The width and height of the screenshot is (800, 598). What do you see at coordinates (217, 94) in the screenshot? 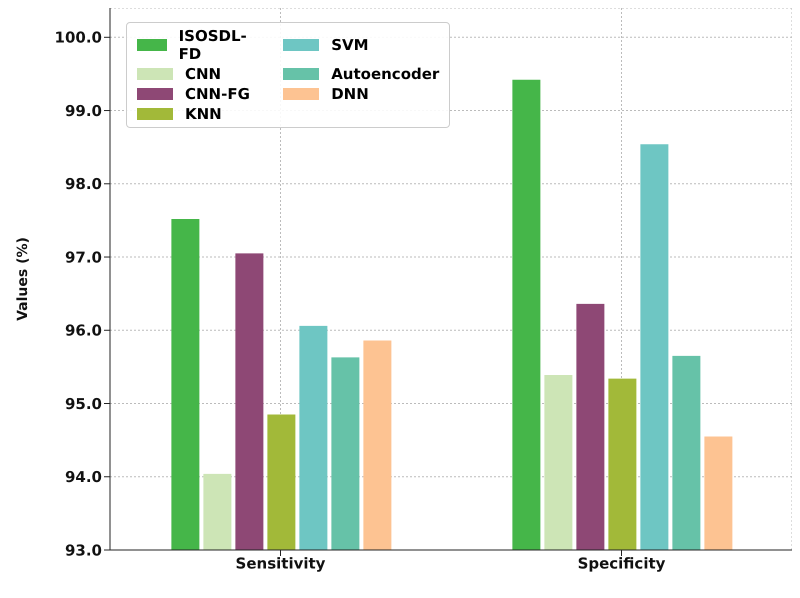
I see `legend-label: CNN-FG` at bounding box center [217, 94].